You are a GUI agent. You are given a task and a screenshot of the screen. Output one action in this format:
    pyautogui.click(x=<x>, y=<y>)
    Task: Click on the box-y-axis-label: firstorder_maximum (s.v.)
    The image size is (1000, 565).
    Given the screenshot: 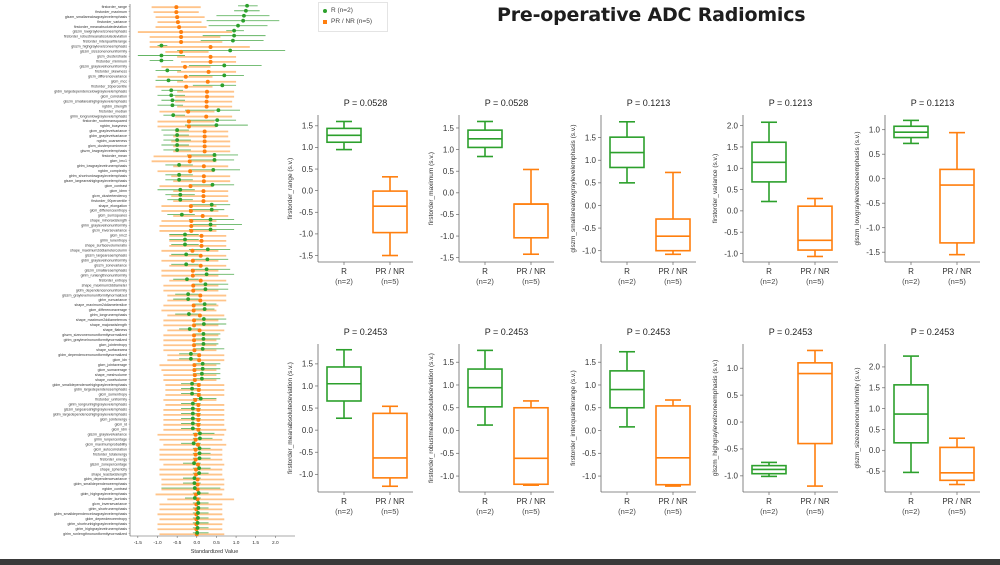 What is the action you would take?
    pyautogui.click(x=431, y=188)
    